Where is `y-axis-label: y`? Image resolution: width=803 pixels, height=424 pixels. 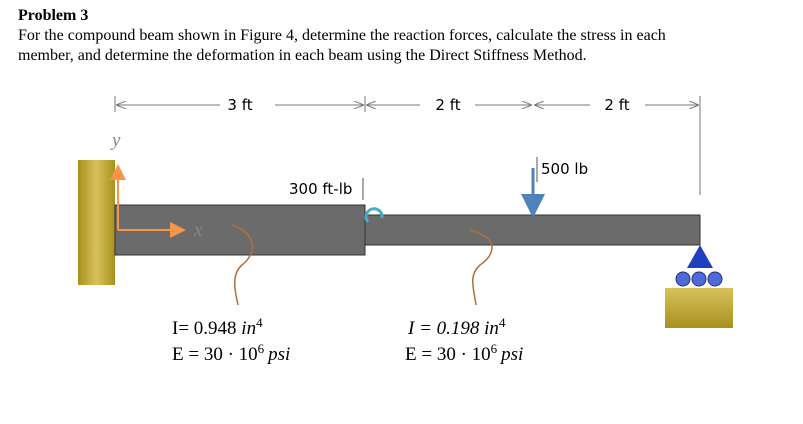 y-axis-label: y is located at coordinates (115, 140).